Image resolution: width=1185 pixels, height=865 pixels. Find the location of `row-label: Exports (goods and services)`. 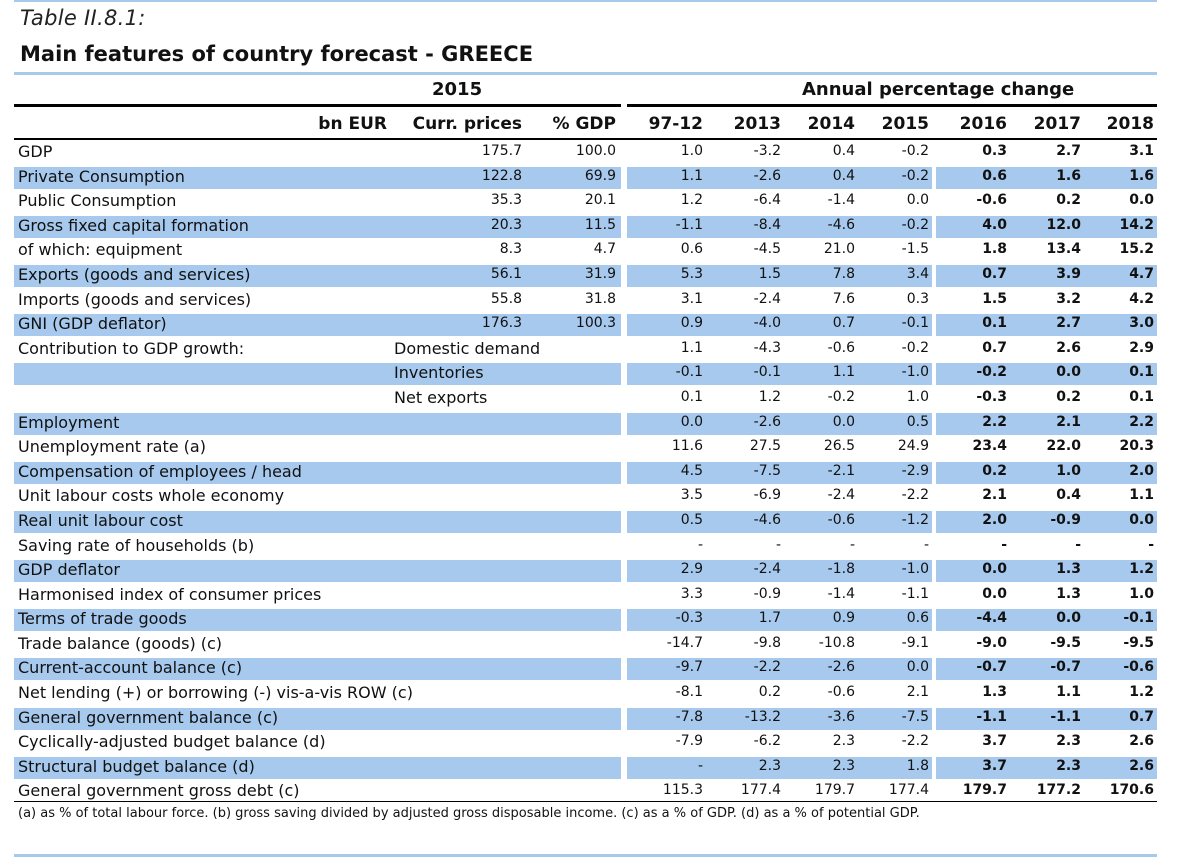

row-label: Exports (goods and services) is located at coordinates (134, 274).